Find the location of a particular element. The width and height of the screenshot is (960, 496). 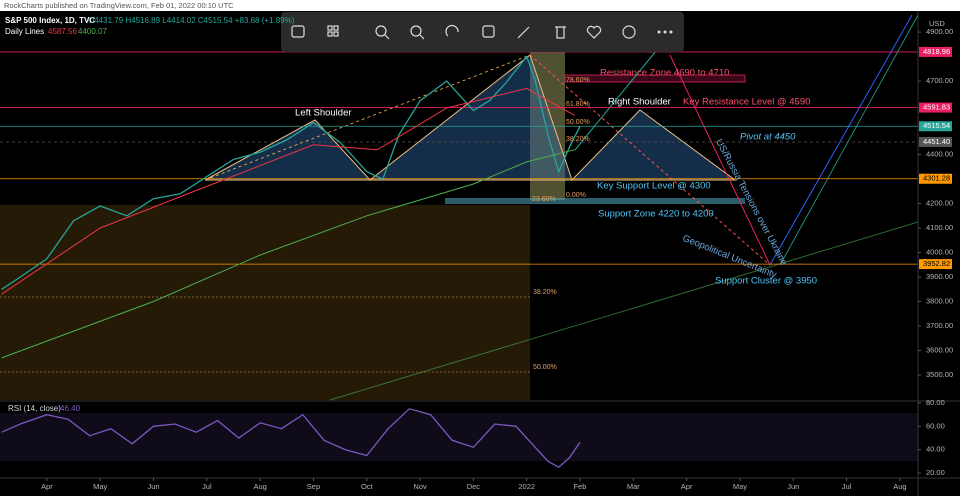

legend-ma-value: 4400.07 is located at coordinates (92, 31).